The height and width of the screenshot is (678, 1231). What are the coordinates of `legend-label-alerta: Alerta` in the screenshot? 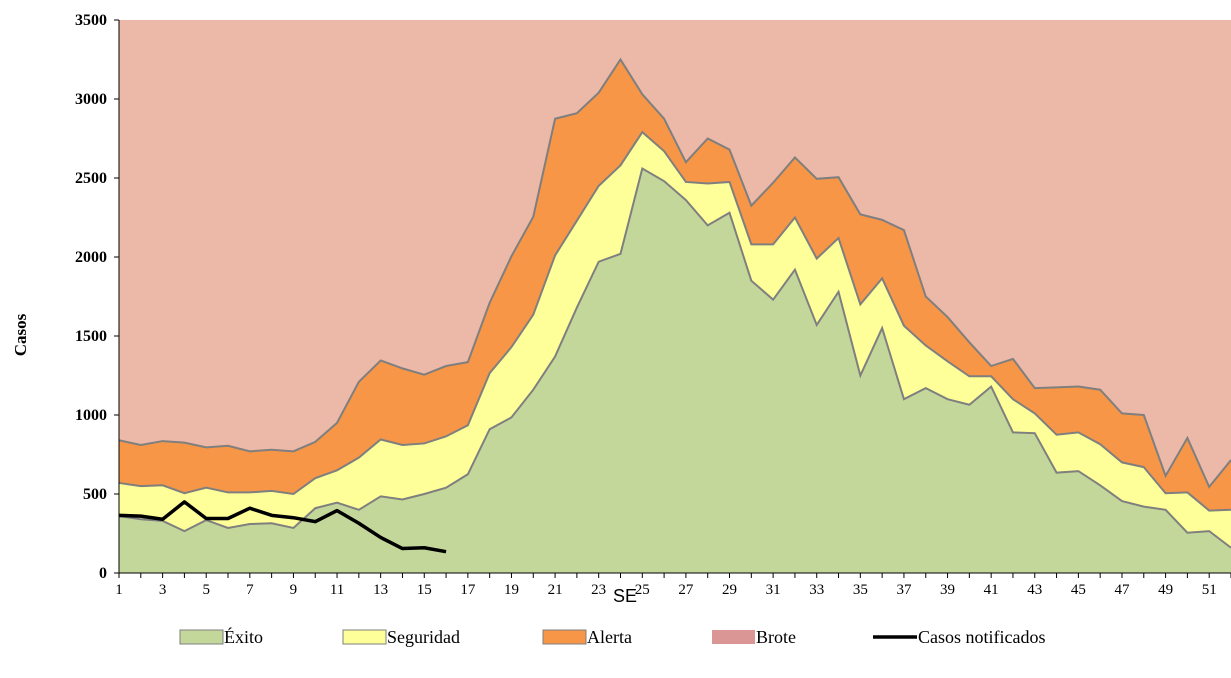 It's located at (609, 637).